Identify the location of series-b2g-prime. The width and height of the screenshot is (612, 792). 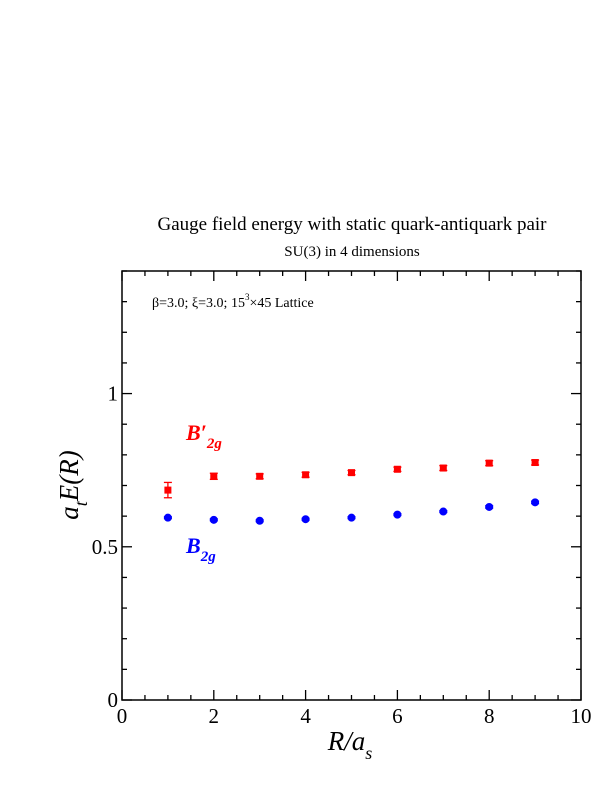
(351, 479).